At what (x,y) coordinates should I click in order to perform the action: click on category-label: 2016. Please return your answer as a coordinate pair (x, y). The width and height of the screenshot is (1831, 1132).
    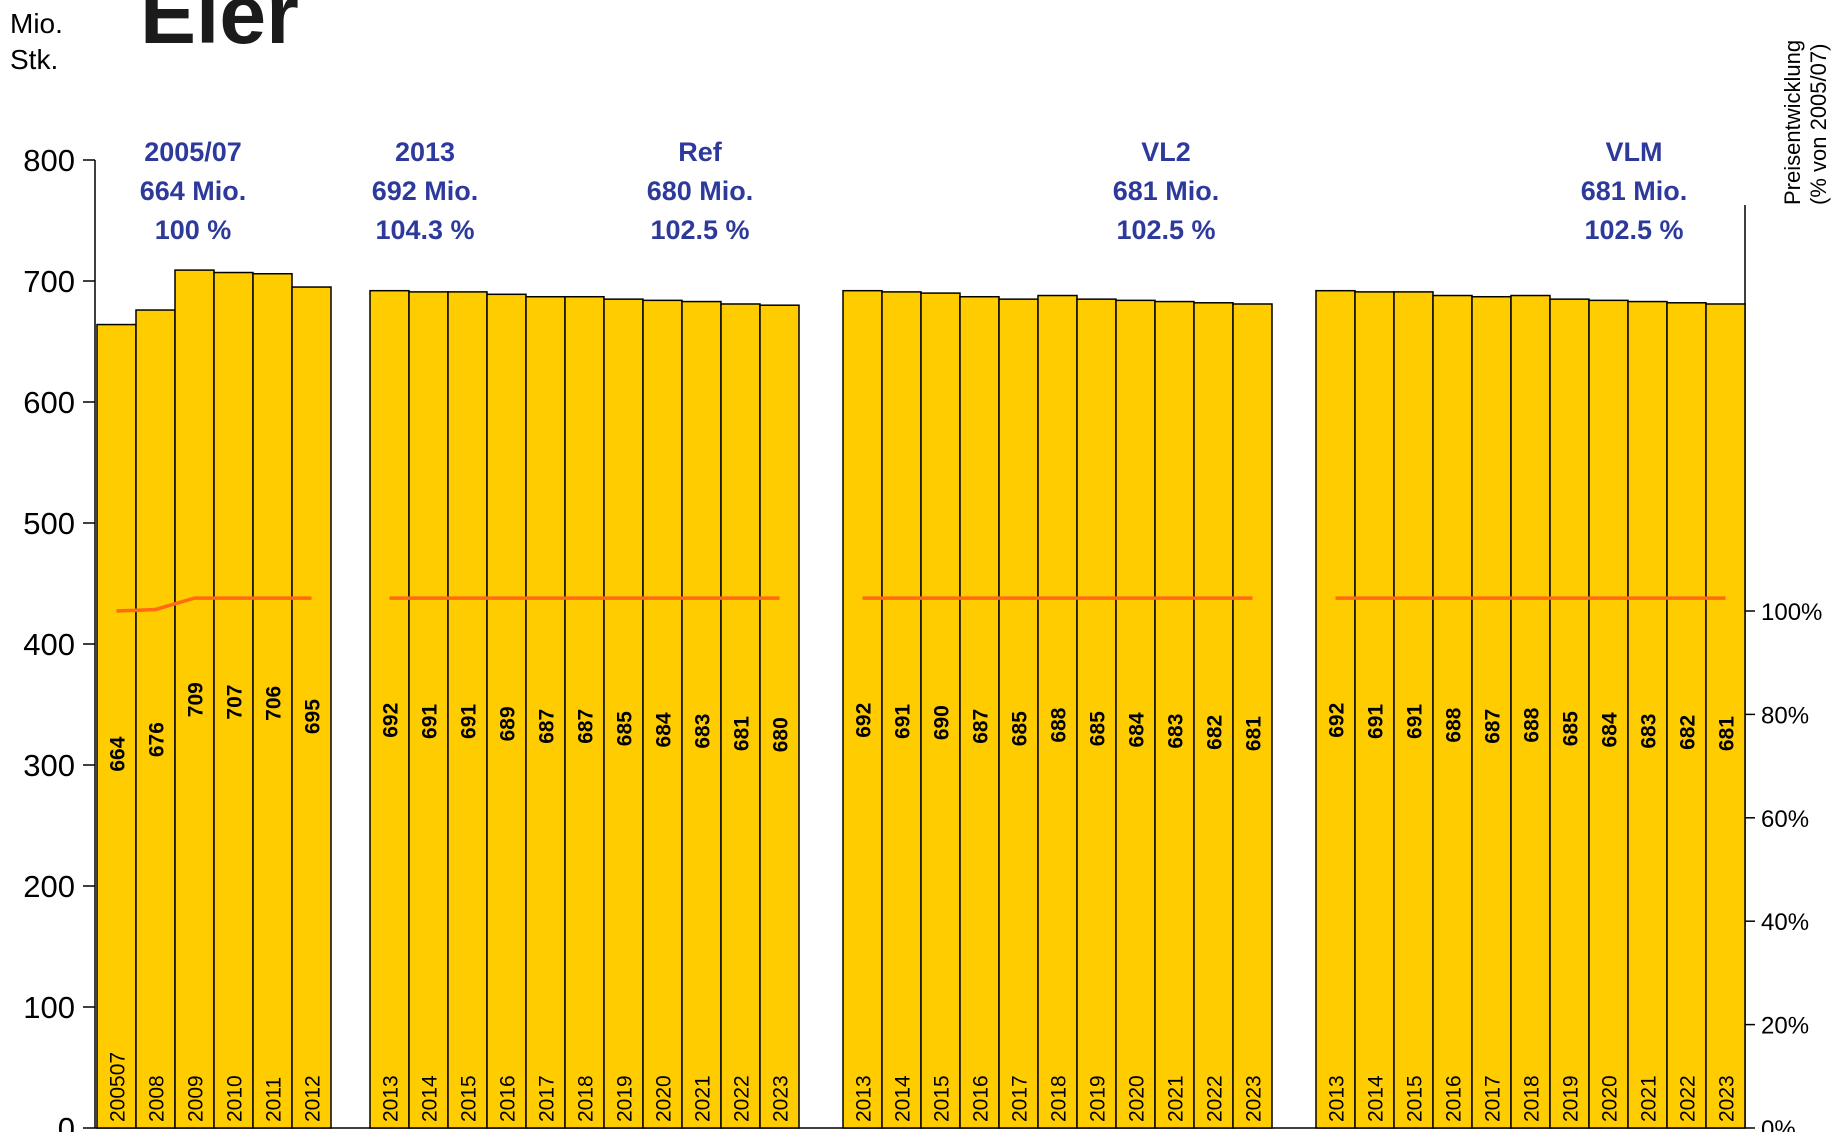
    Looking at the image, I should click on (981, 1098).